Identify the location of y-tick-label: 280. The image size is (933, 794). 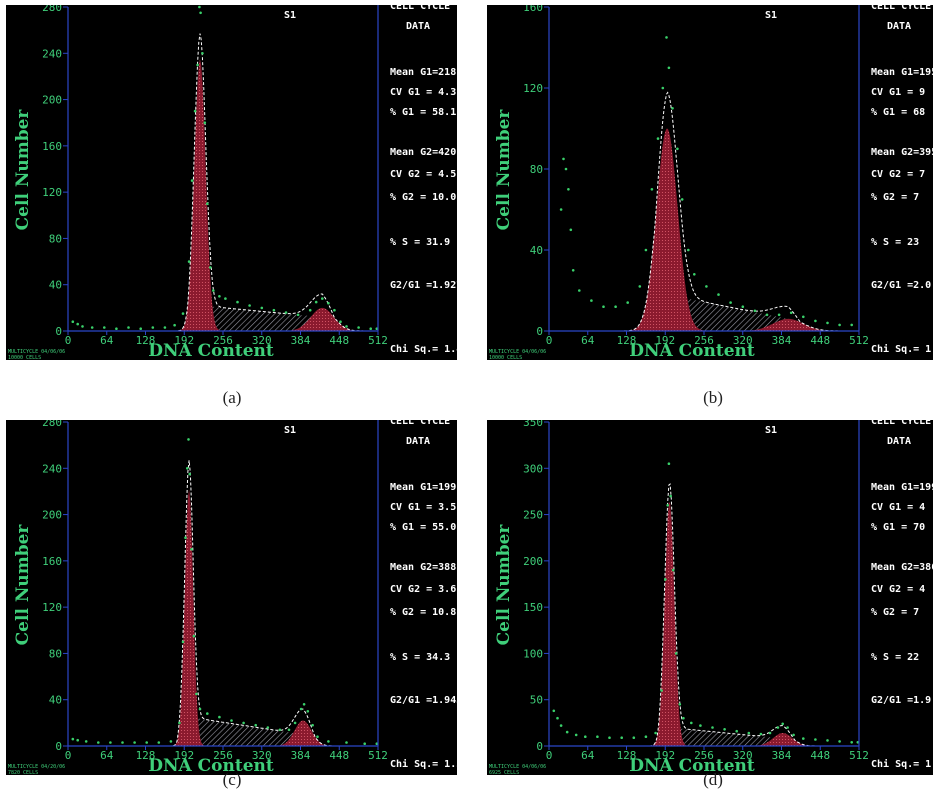
(52, 424).